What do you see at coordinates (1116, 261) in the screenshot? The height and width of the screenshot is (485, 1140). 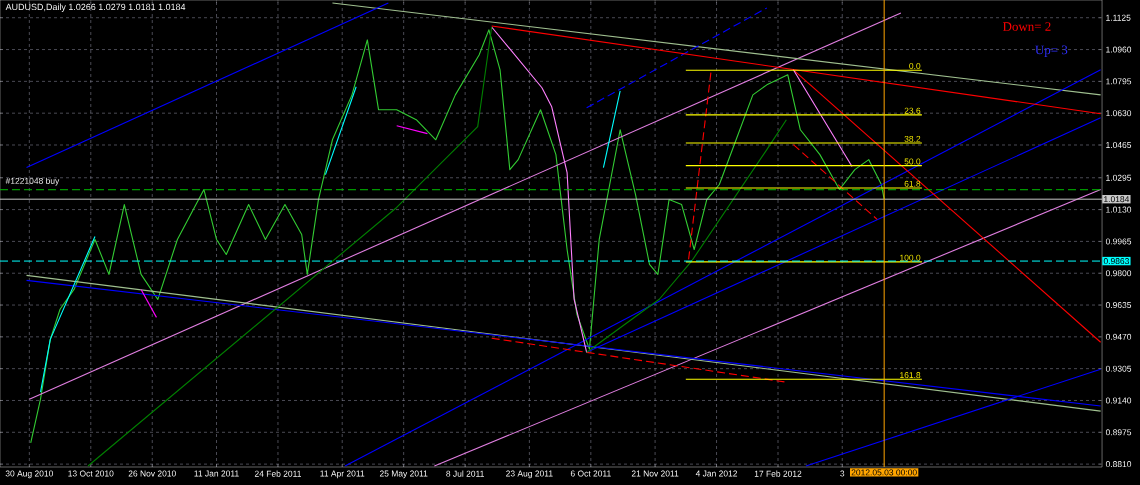 I see `ref-line-label: 0.9863` at bounding box center [1116, 261].